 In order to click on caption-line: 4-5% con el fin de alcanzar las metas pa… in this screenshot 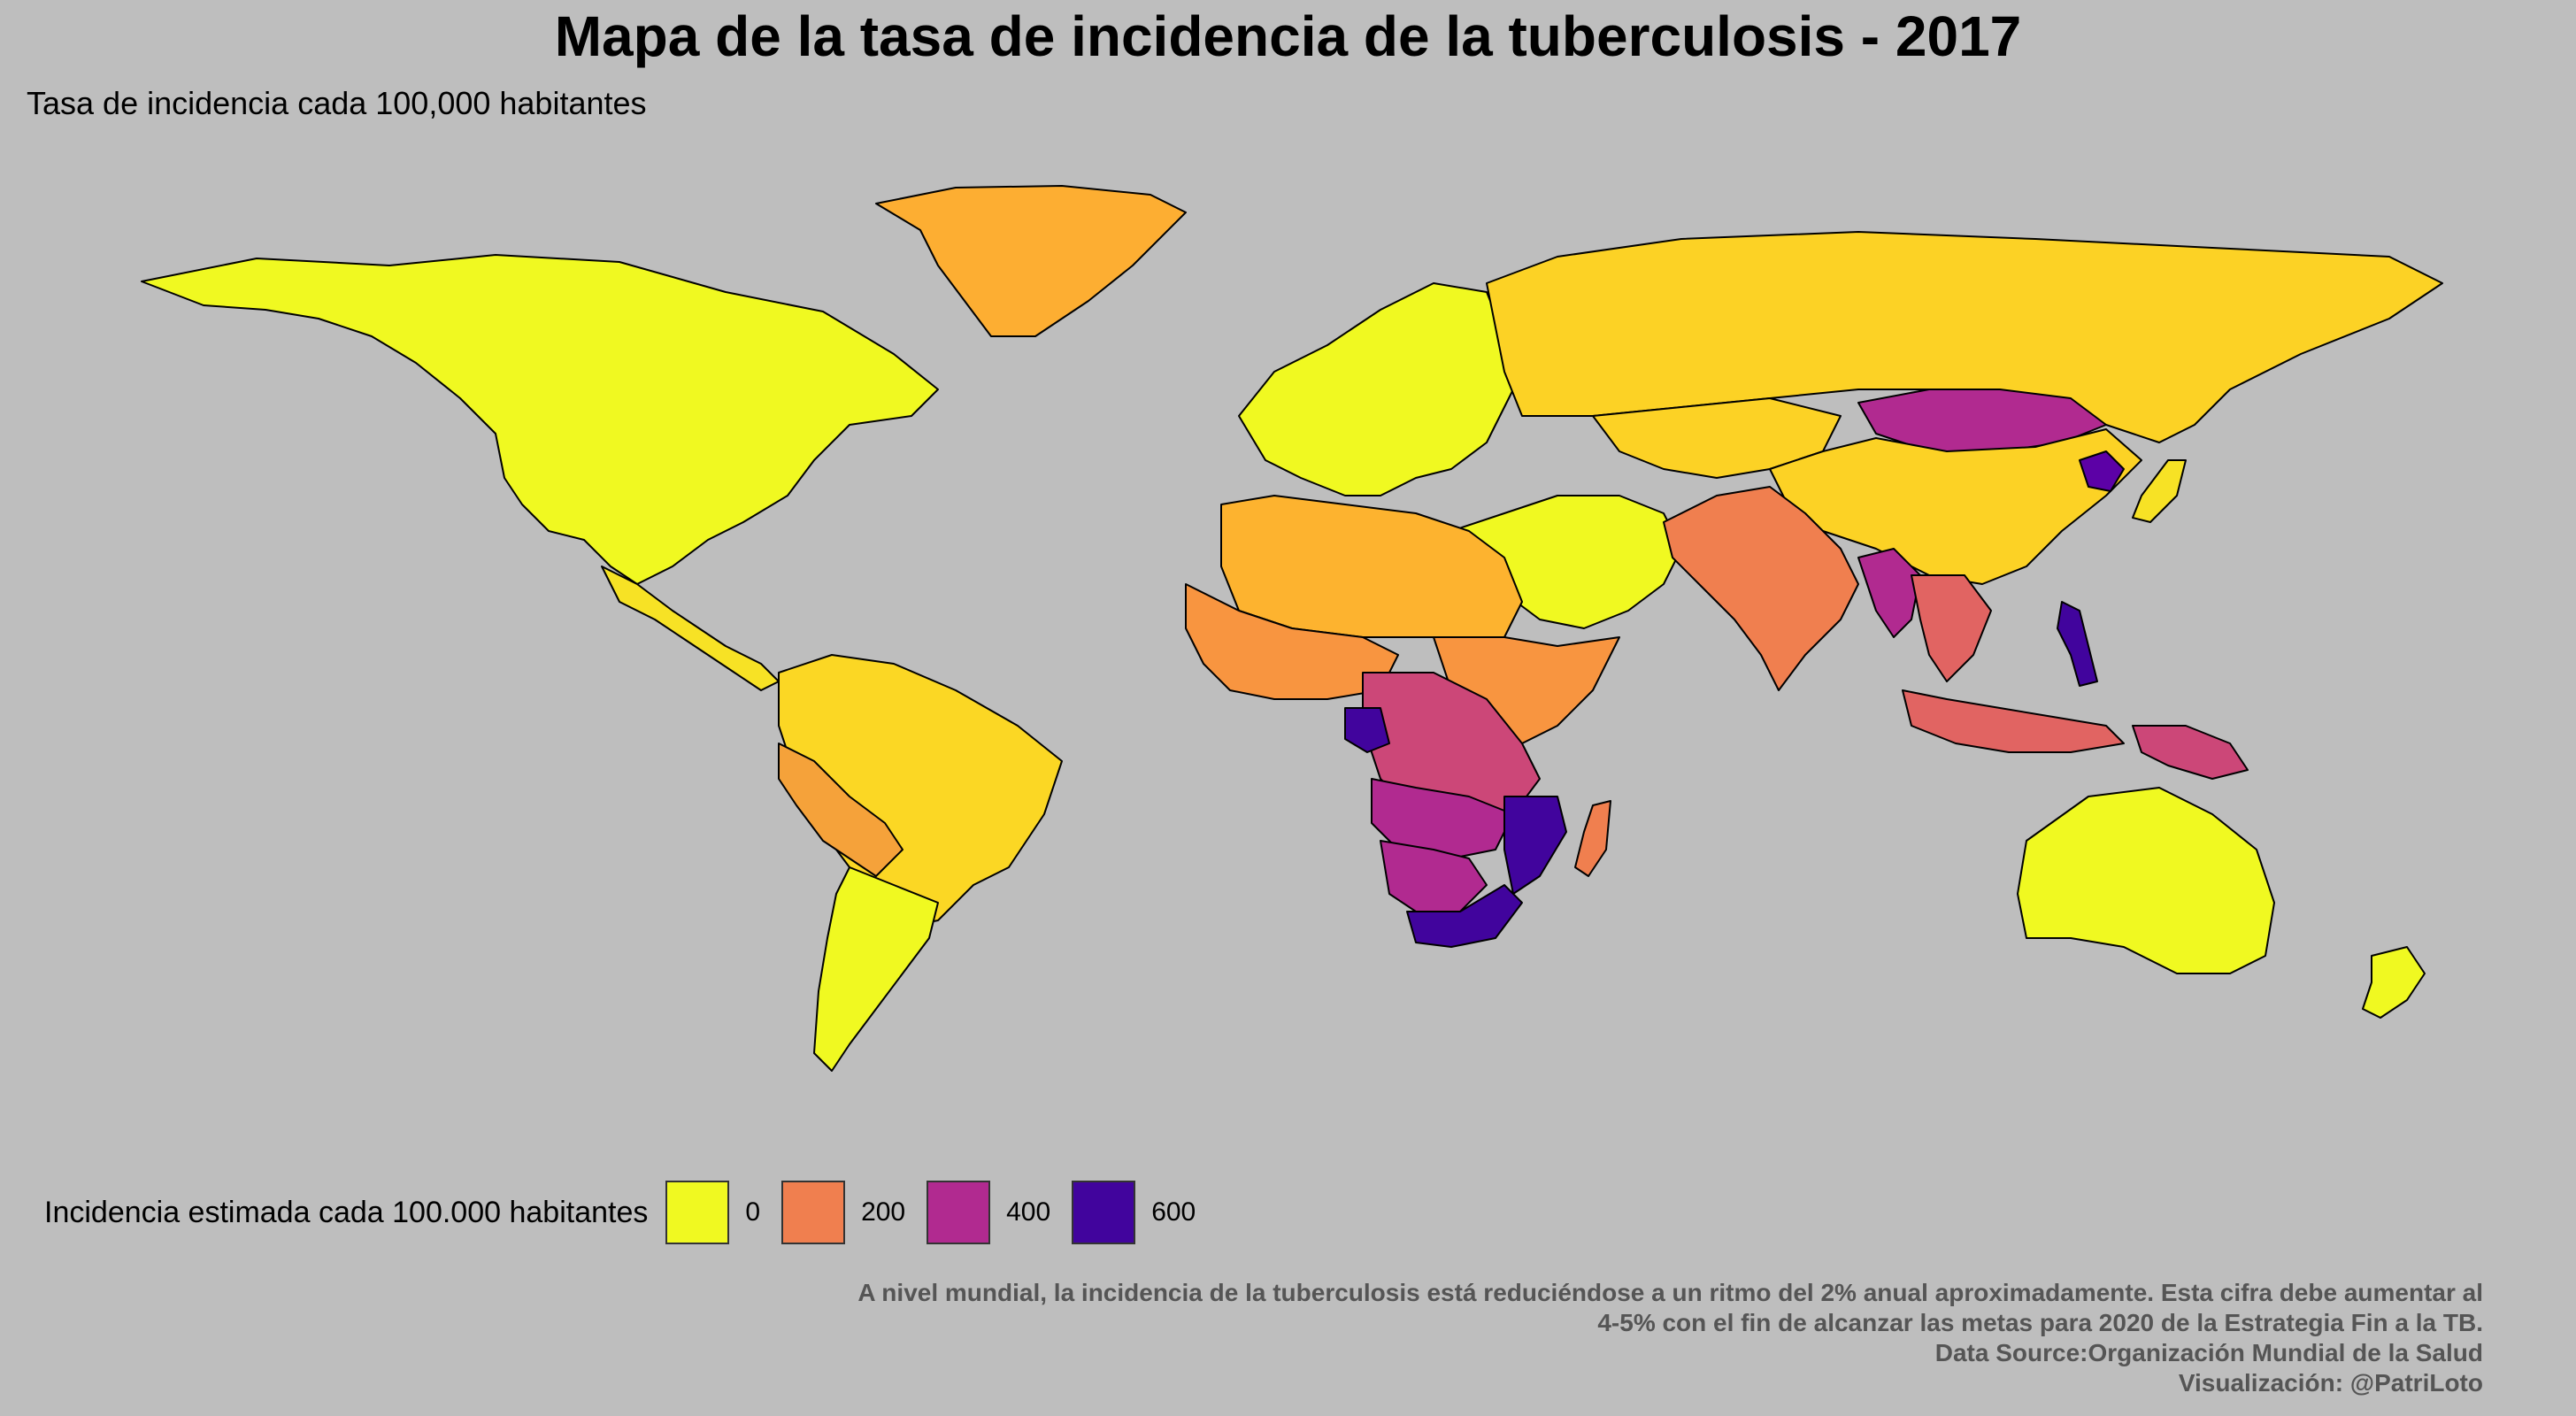, I will do `click(2040, 1323)`.